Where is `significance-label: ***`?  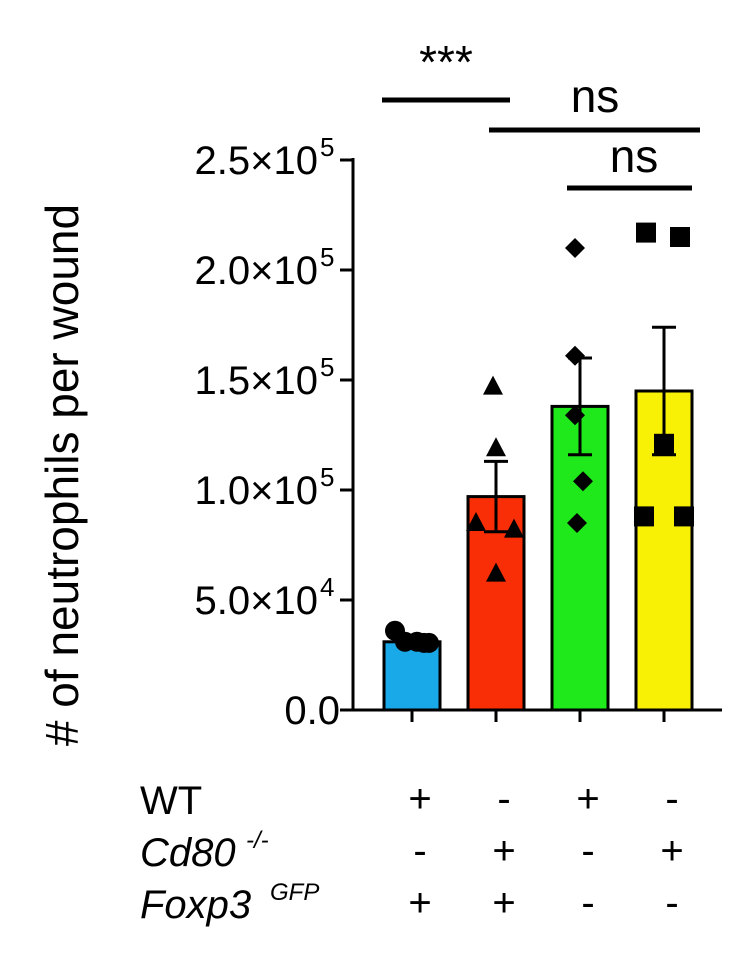
significance-label: *** is located at coordinates (446, 62).